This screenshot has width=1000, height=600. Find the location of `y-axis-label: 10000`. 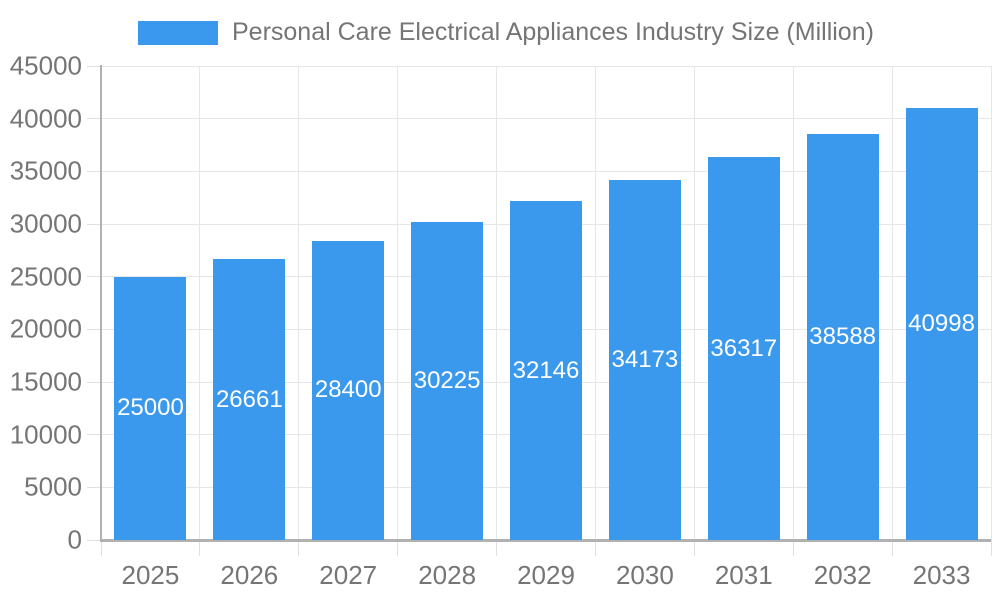

y-axis-label: 10000 is located at coordinates (45, 434).